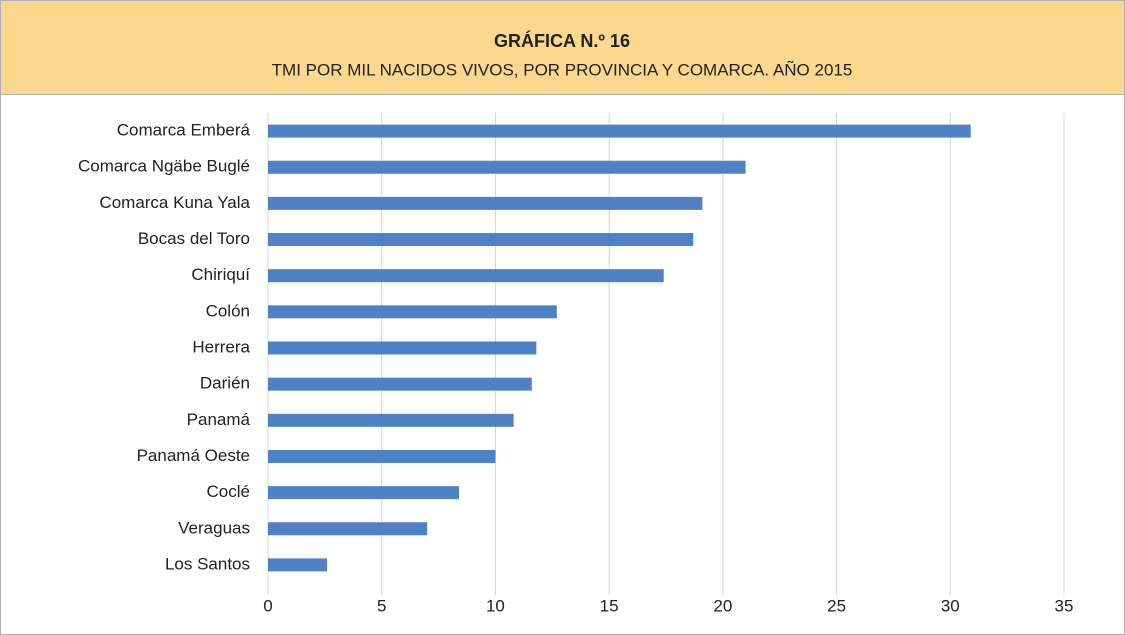 This screenshot has width=1125, height=635. Describe the element at coordinates (495, 605) in the screenshot. I see `x-tick-label: 10` at that location.